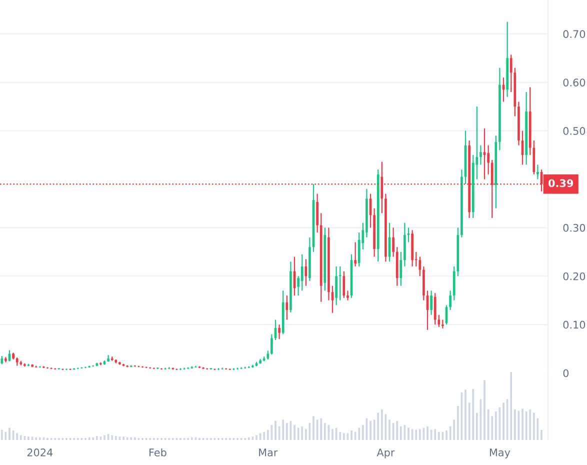 Image resolution: width=587 pixels, height=465 pixels. I want to click on ref-line-label: 0.39, so click(561, 183).